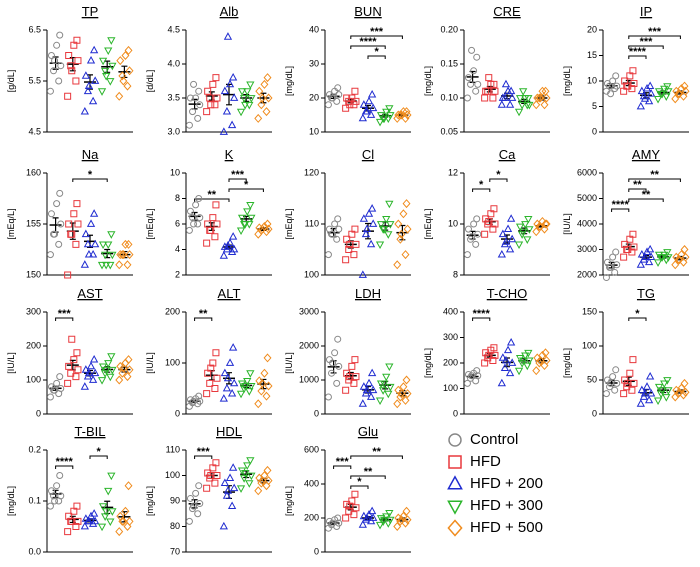  I want to click on y-tick-label: 0, so click(316, 551).